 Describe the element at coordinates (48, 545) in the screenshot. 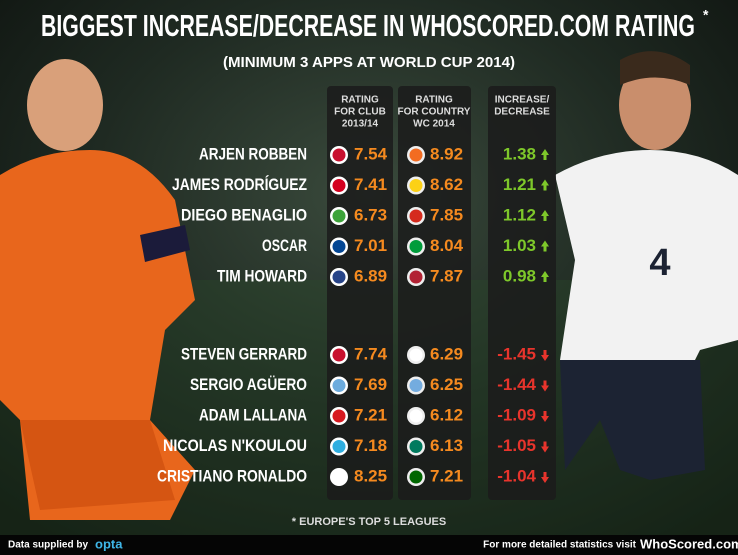

I see `footer-left: Data supplied by` at that location.